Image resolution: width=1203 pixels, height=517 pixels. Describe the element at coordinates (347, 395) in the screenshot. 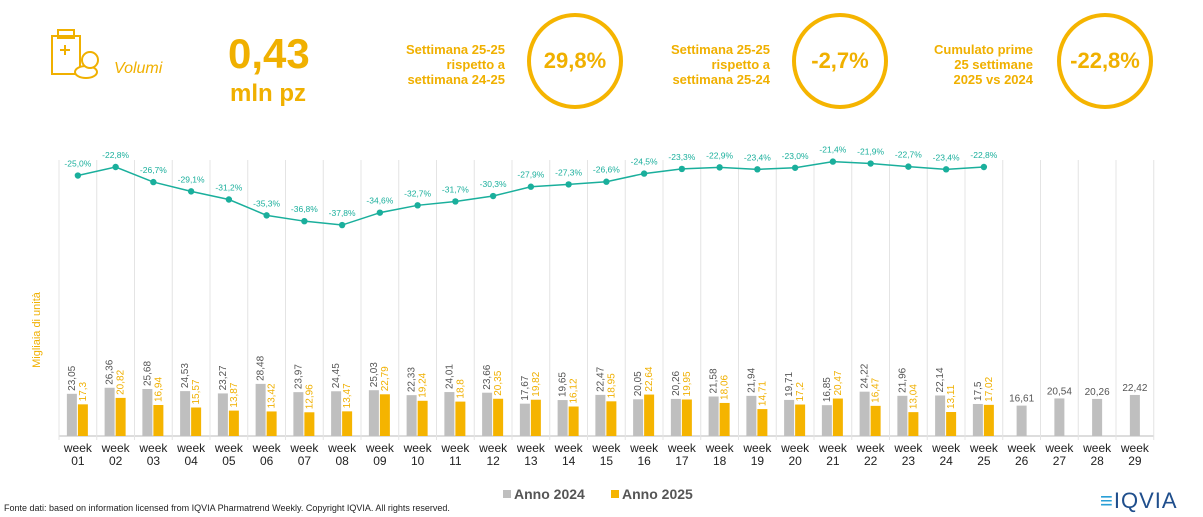

I see `data-label: 13,47` at that location.